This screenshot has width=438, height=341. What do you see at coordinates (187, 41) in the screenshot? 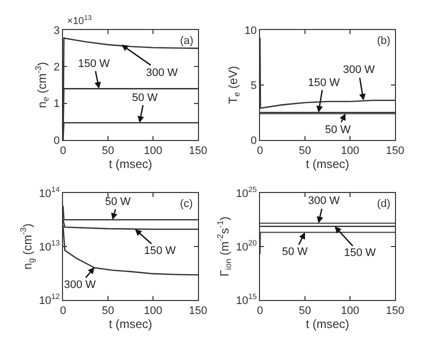
I see `annotation: (a)` at bounding box center [187, 41].